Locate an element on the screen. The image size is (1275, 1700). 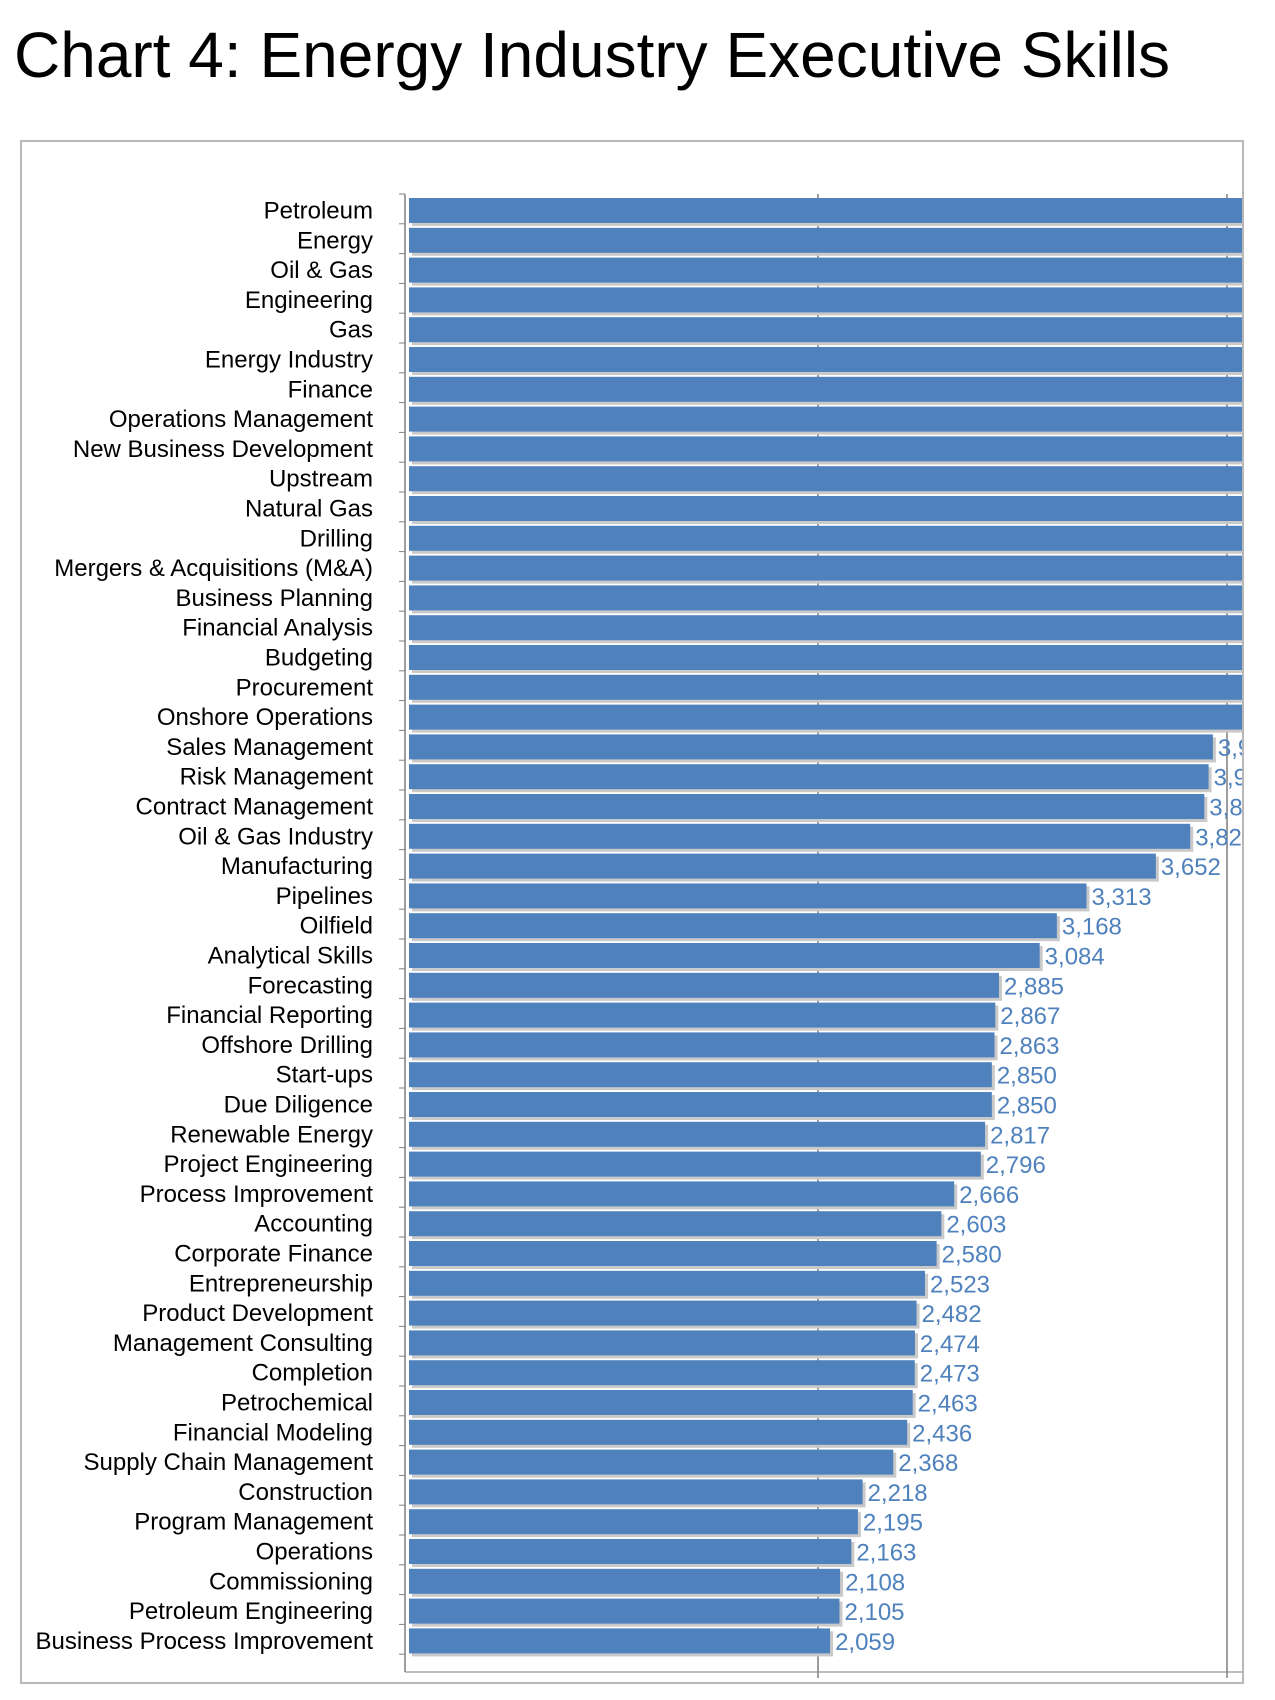
value-label: 3,910 is located at coordinates (1228, 778).